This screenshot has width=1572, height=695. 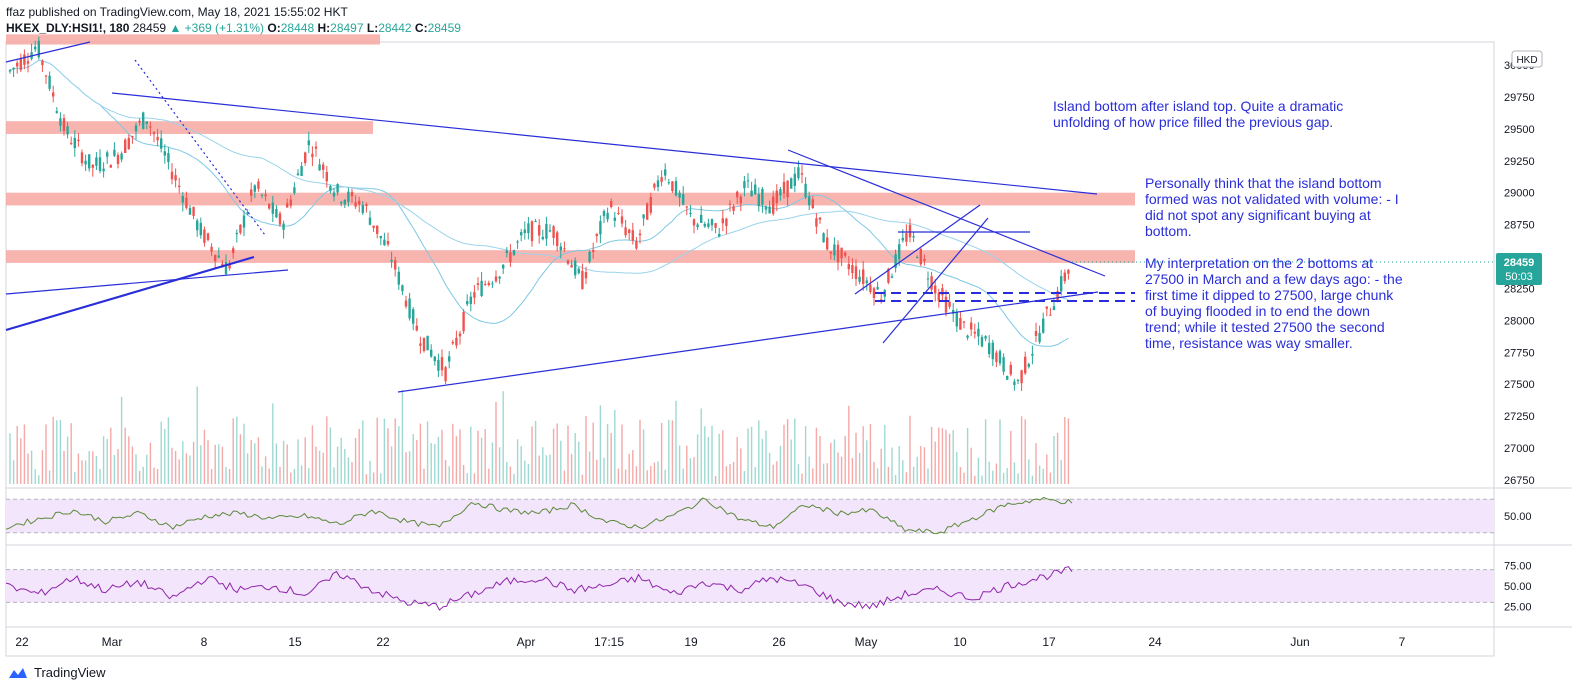 I want to click on footer-brand: TradingView, so click(x=70, y=672).